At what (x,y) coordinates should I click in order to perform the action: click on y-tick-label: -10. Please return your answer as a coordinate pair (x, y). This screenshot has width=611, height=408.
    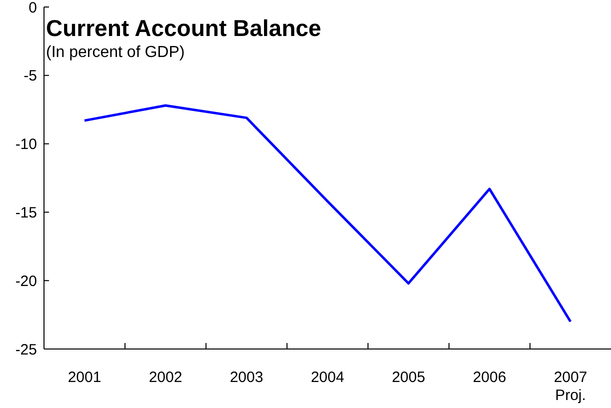
    Looking at the image, I should click on (26, 145).